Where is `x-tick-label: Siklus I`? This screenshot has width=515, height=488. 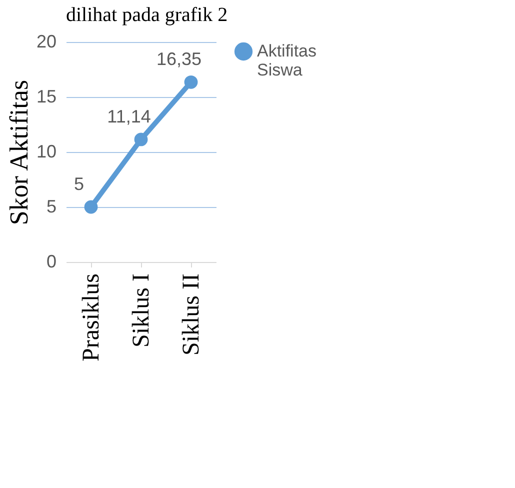 x-tick-label: Siklus I is located at coordinates (141, 310).